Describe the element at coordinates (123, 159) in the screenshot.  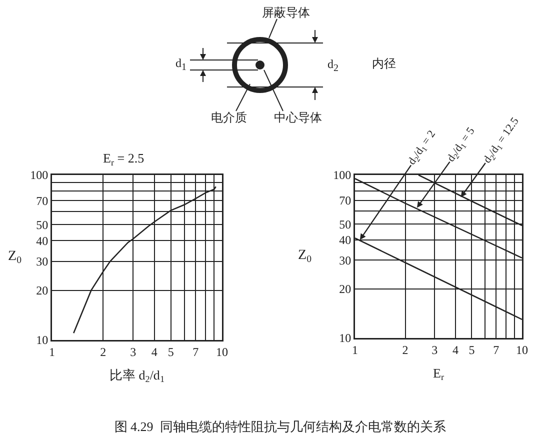
I see `chart-title: E$_{r}$ = 2.5` at that location.